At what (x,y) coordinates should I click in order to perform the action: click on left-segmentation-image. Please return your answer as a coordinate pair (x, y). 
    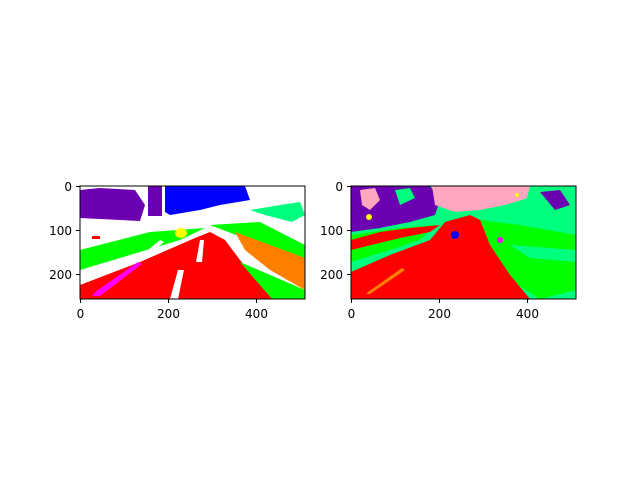
    Looking at the image, I should click on (192, 242).